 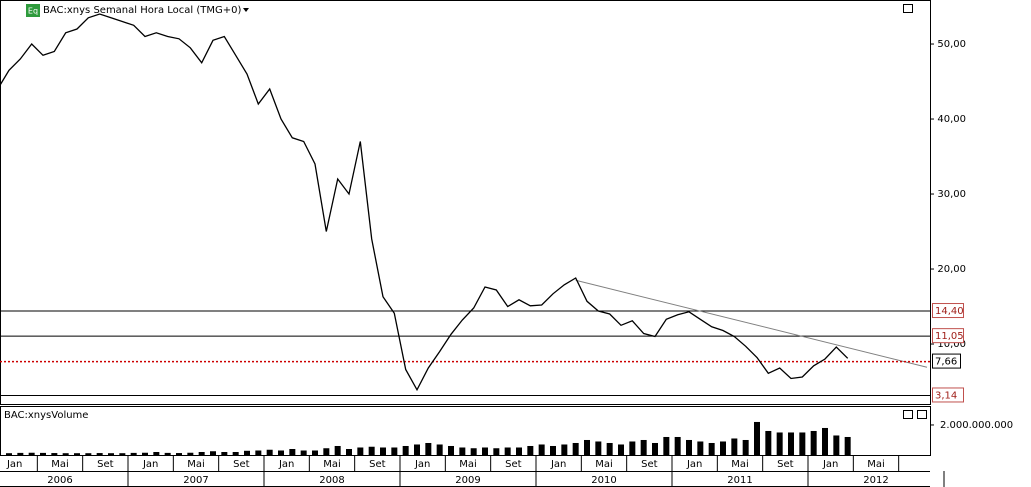 I want to click on level-label: 11,05, so click(x=949, y=336).